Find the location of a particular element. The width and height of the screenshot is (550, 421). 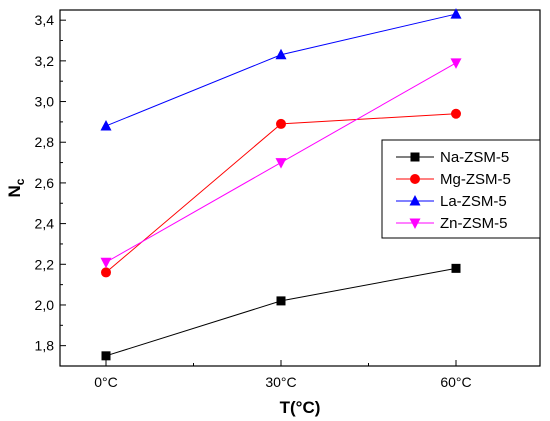

y-tick-label: 2,2 is located at coordinates (45, 264).